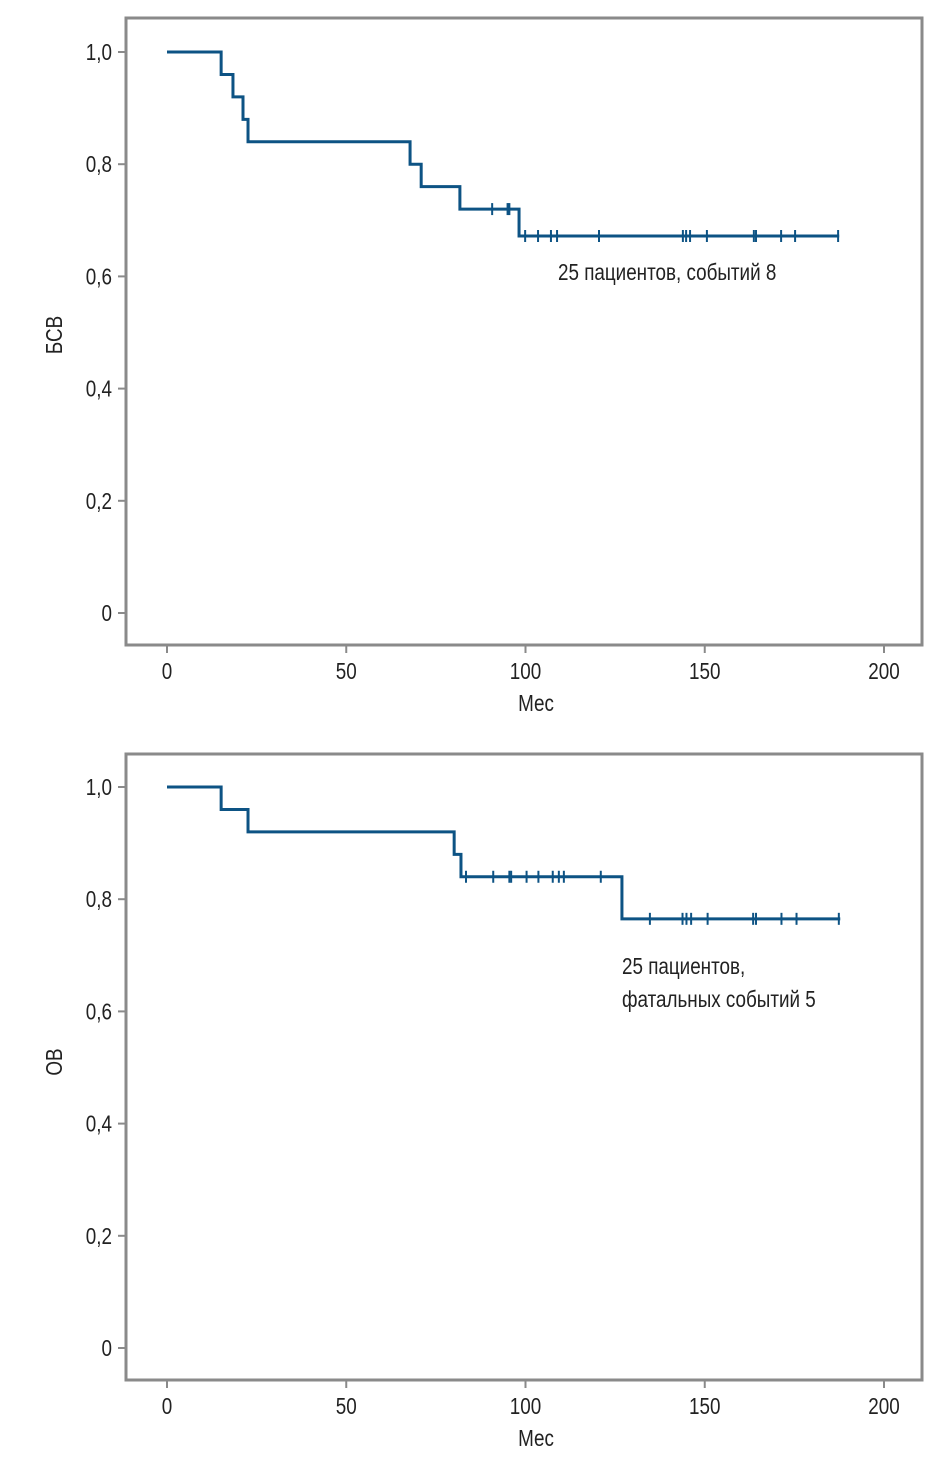 This screenshot has height=1463, width=947. I want to click on annotation-text: фатальных событий 5, so click(719, 999).